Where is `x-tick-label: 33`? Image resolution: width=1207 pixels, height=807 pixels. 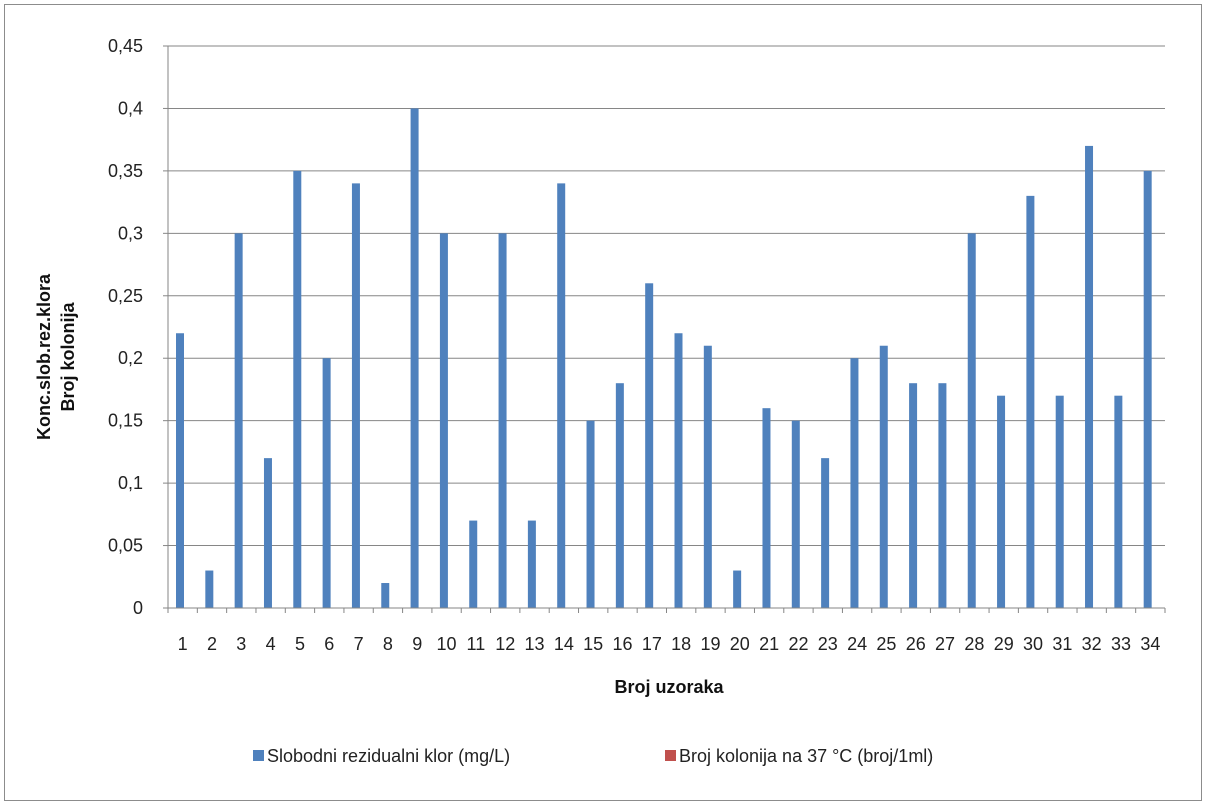 x-tick-label: 33 is located at coordinates (1121, 644).